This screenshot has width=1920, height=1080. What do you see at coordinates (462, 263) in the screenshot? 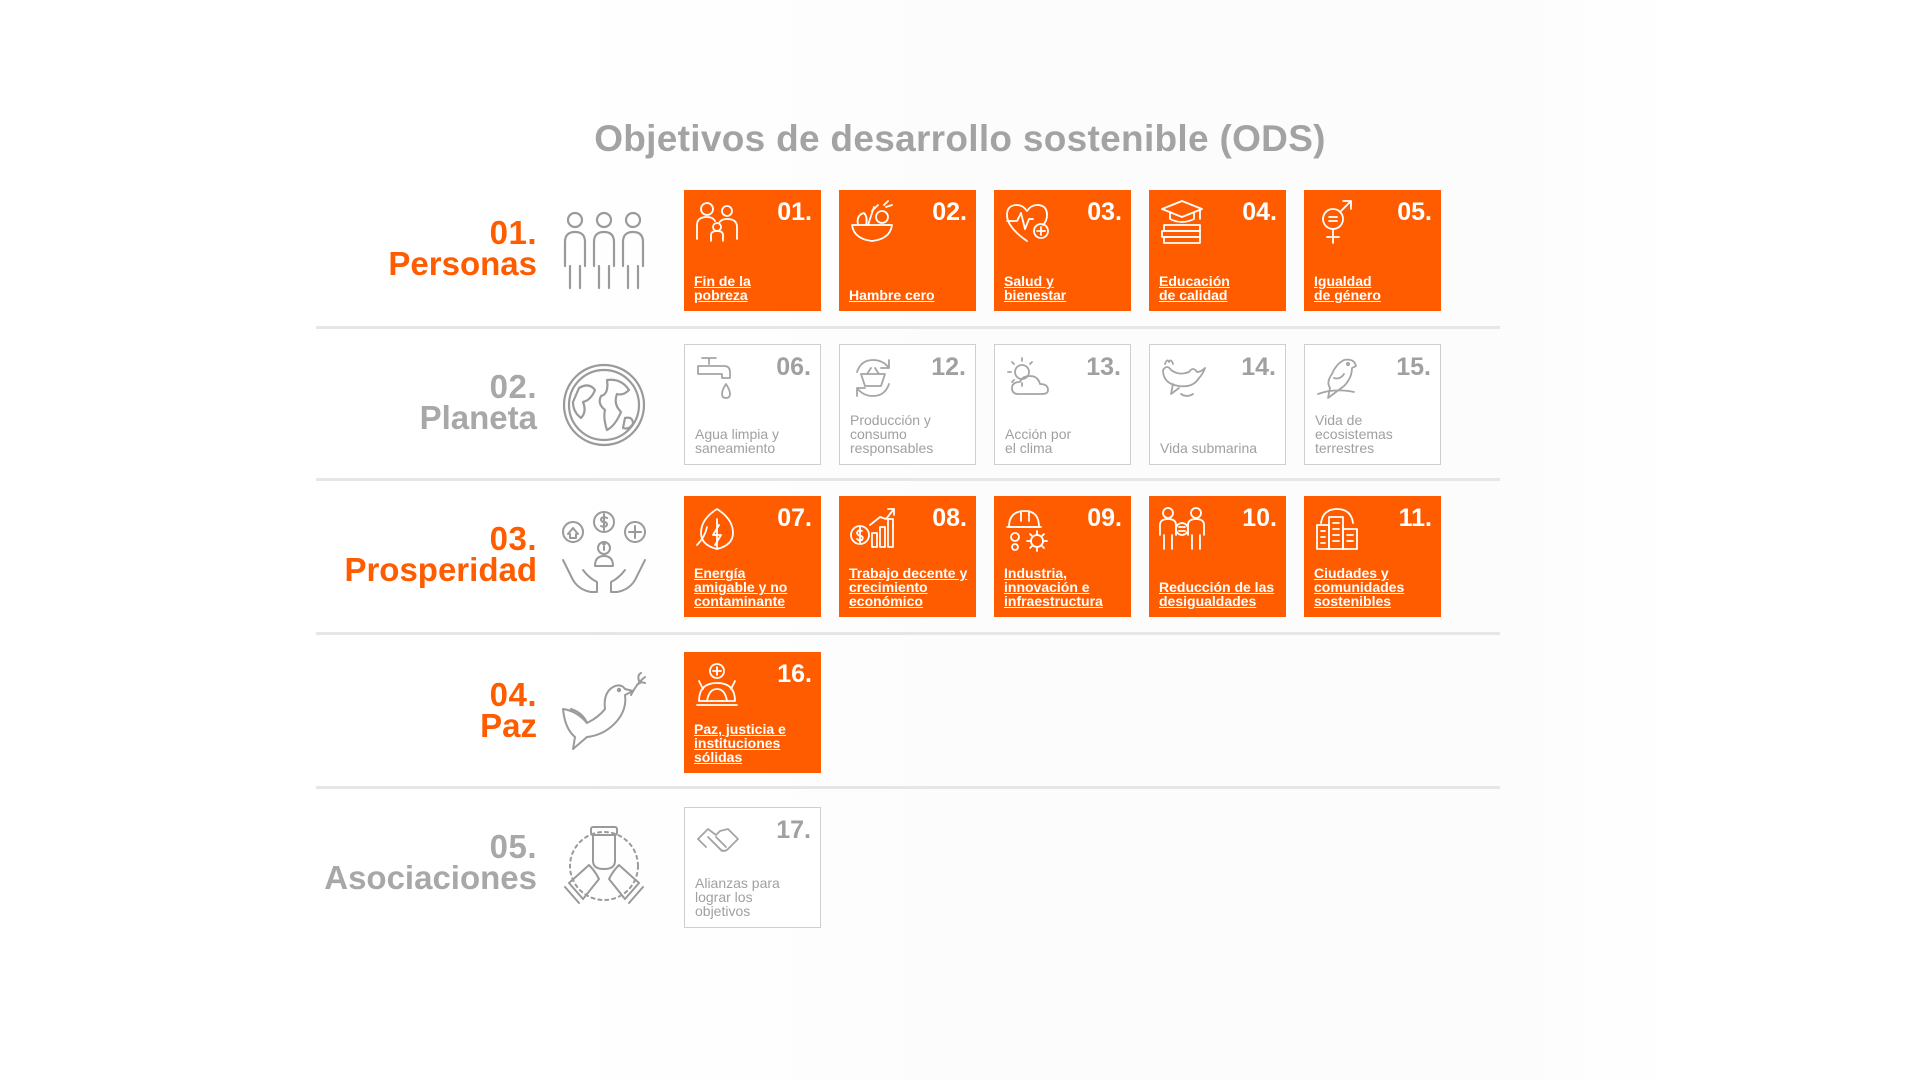
I see `pillar-name: Personas` at bounding box center [462, 263].